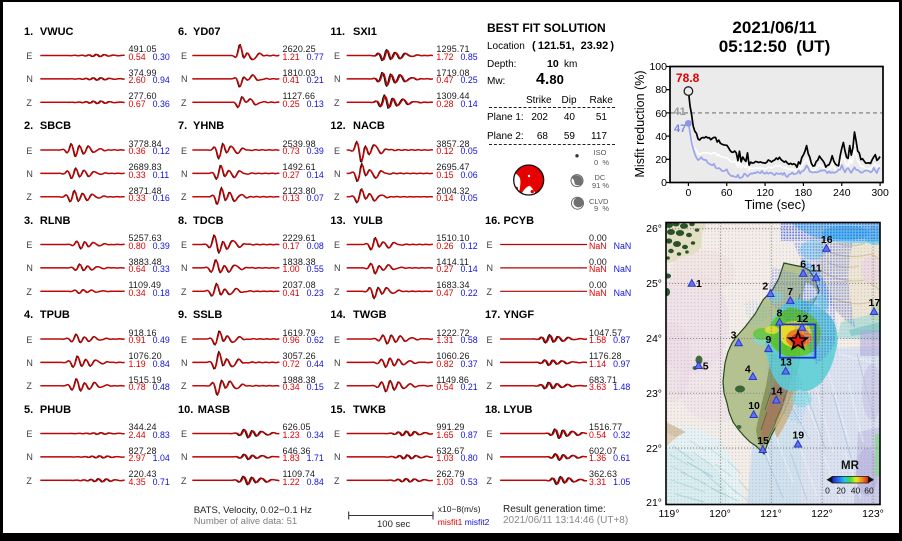  What do you see at coordinates (777, 392) in the screenshot?
I see `svg-text: 14` at bounding box center [777, 392].